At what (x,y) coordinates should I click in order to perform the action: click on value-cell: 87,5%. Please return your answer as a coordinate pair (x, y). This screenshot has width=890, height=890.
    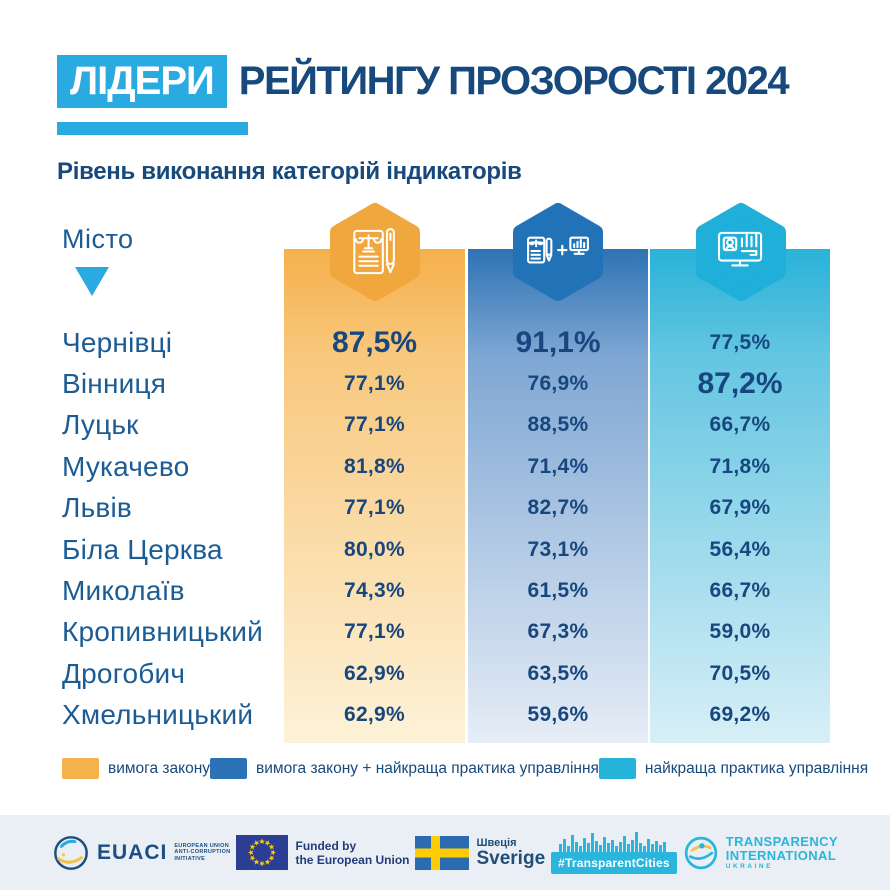
    Looking at the image, I should click on (374, 342).